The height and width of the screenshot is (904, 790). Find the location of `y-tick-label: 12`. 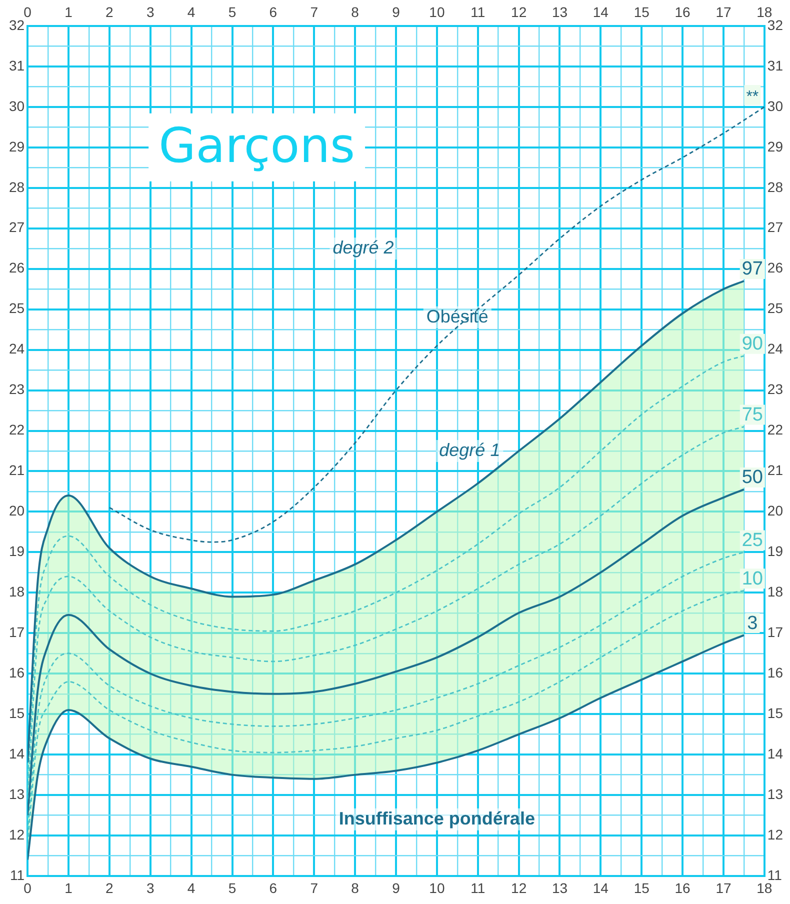

y-tick-label: 12 is located at coordinates (16, 834).